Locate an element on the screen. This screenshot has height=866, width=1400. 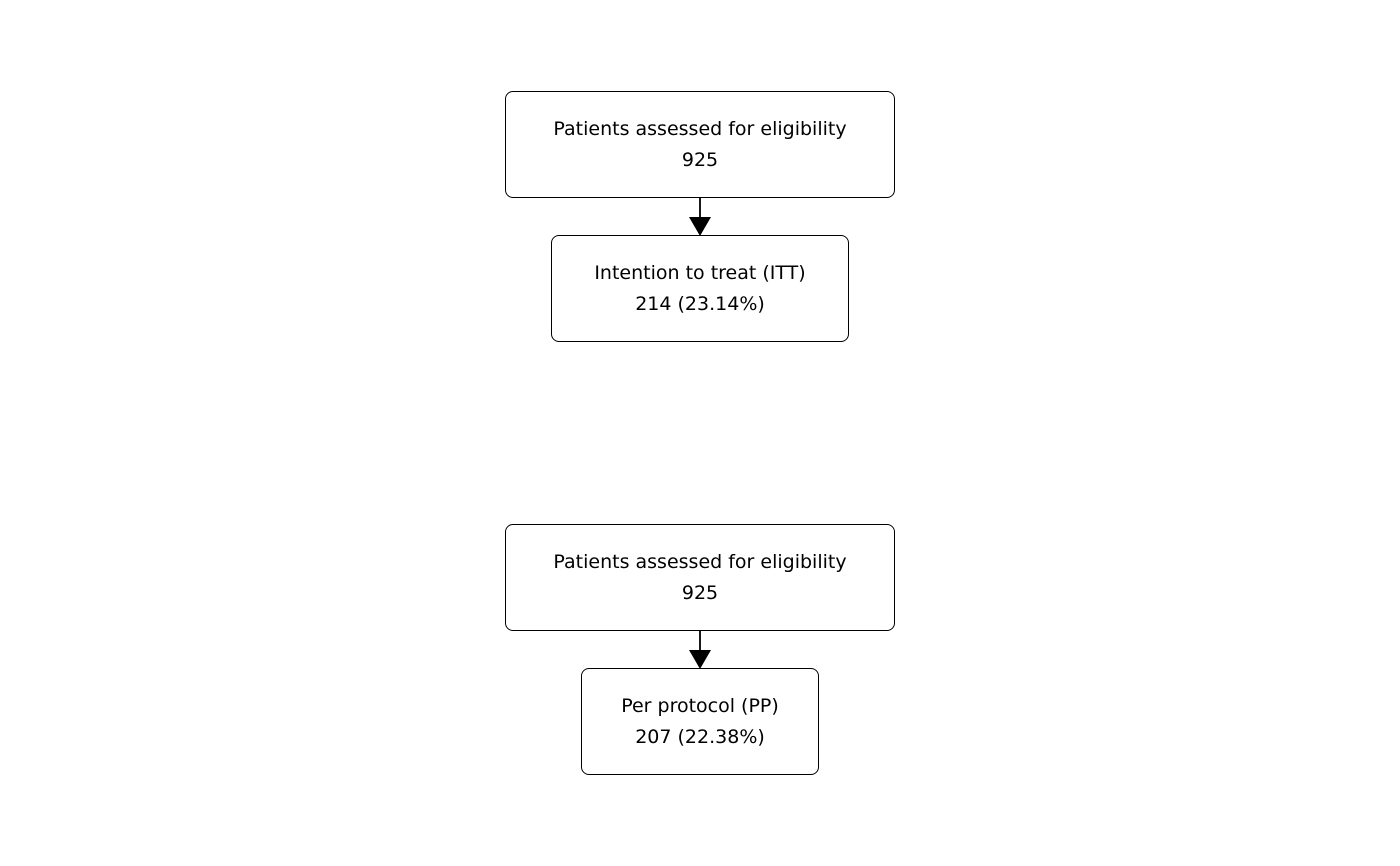
box-count: 207 (22.38%) is located at coordinates (700, 736).